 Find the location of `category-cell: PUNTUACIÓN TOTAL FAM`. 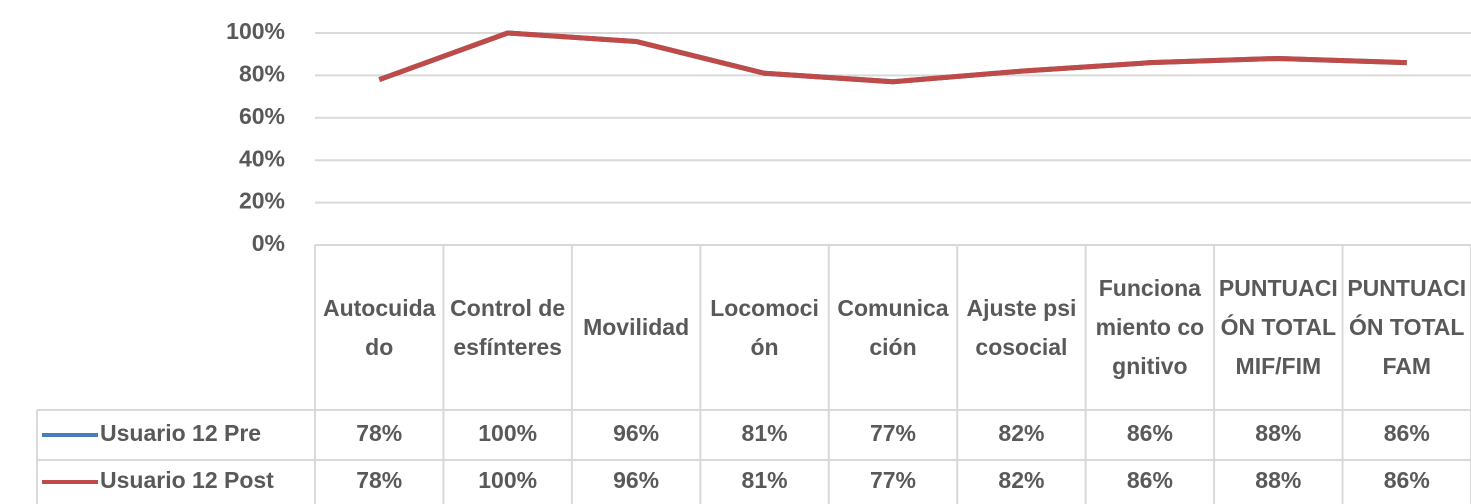

category-cell: PUNTUACIÓN TOTAL FAM is located at coordinates (1407, 327).